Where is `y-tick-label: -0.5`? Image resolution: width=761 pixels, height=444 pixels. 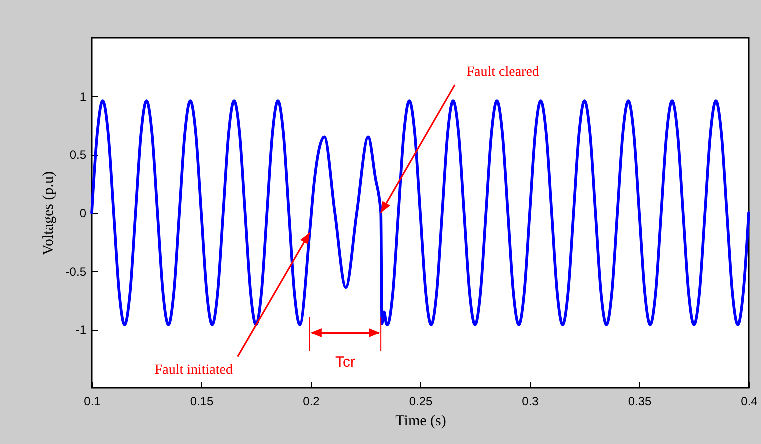 y-tick-label: -0.5 is located at coordinates (76, 271).